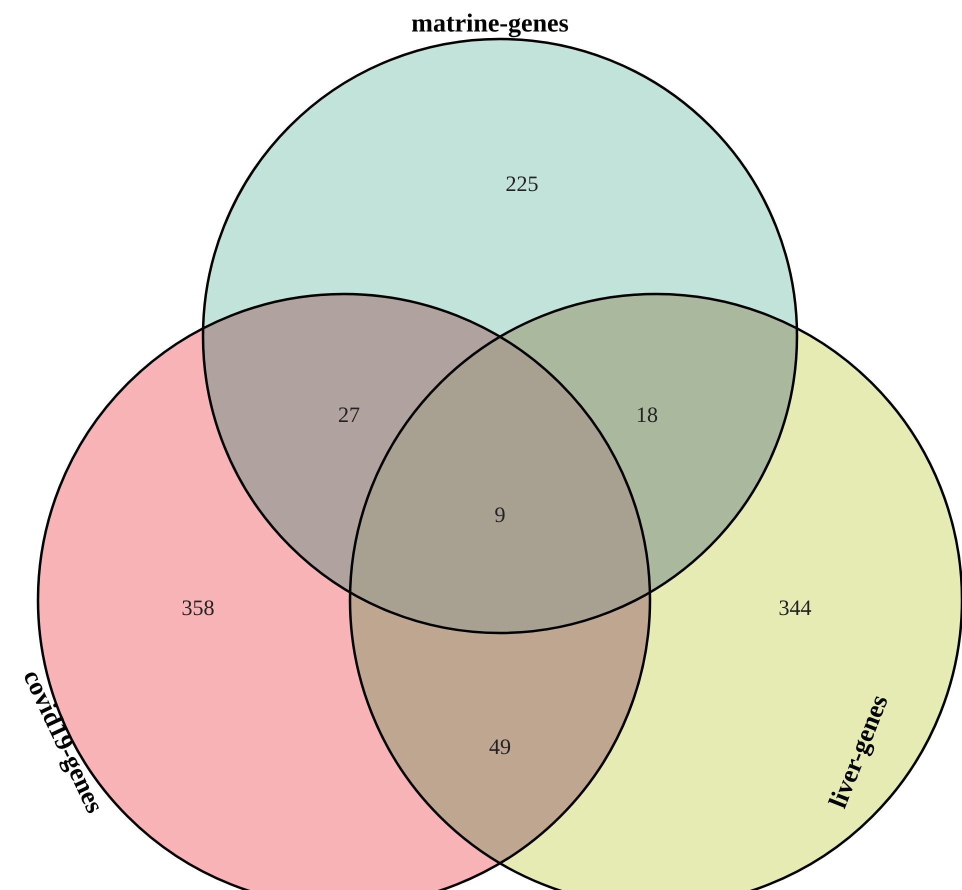  I want to click on text: 27, so click(349, 414).